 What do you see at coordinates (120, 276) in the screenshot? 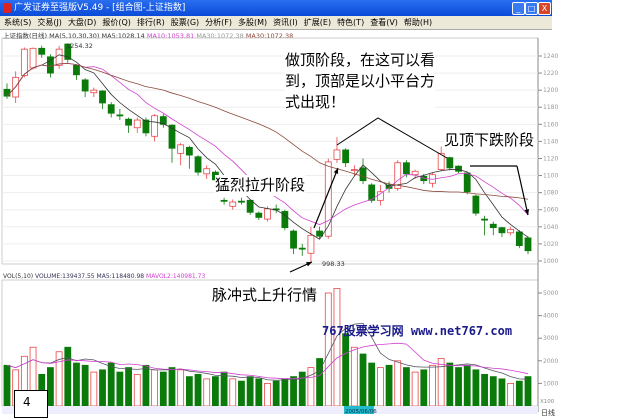
I see `vol-ma5: MA5:118480.98` at bounding box center [120, 276].